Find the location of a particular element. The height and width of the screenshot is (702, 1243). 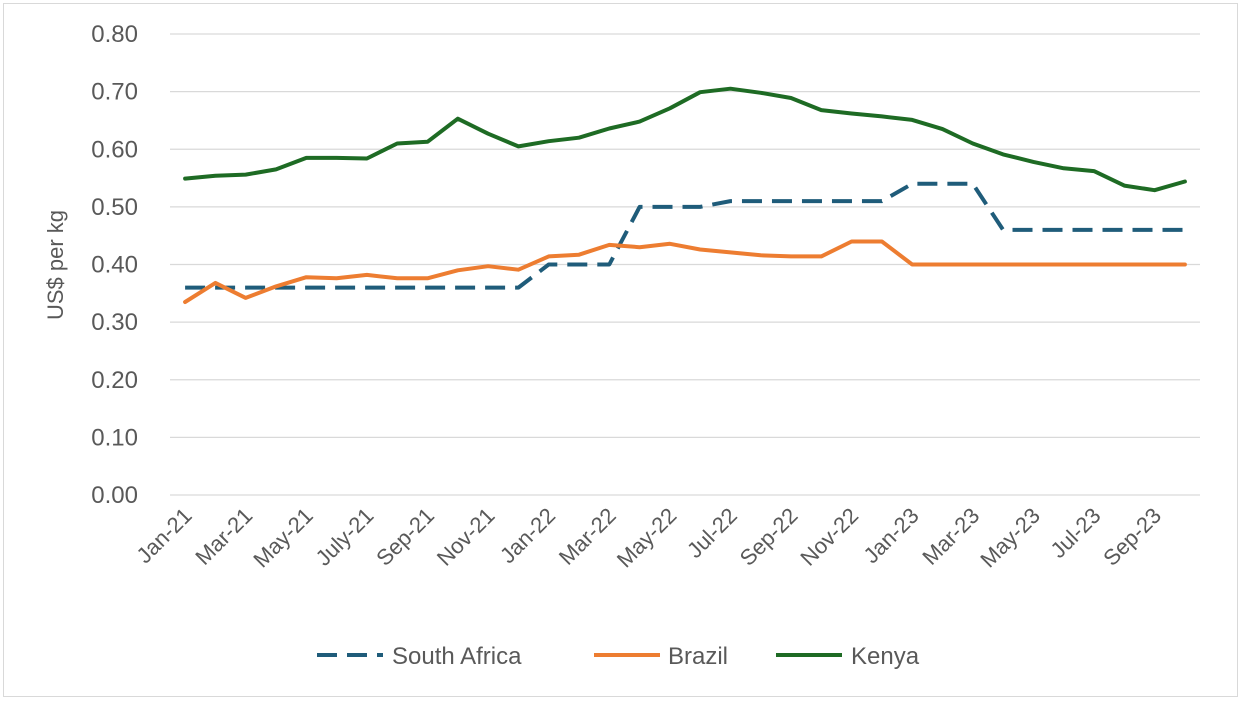

x-tick-label: Mar-23 is located at coordinates (950, 536).